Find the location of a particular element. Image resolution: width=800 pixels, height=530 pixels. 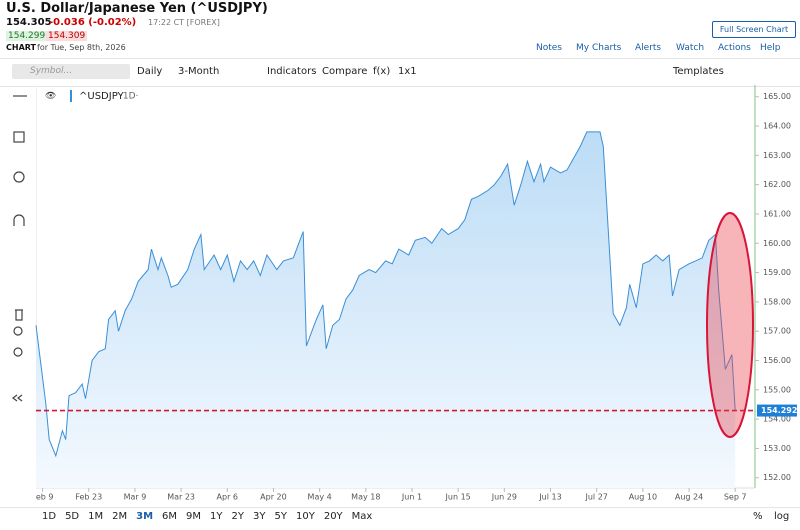

period-bar is located at coordinates (400, 518).